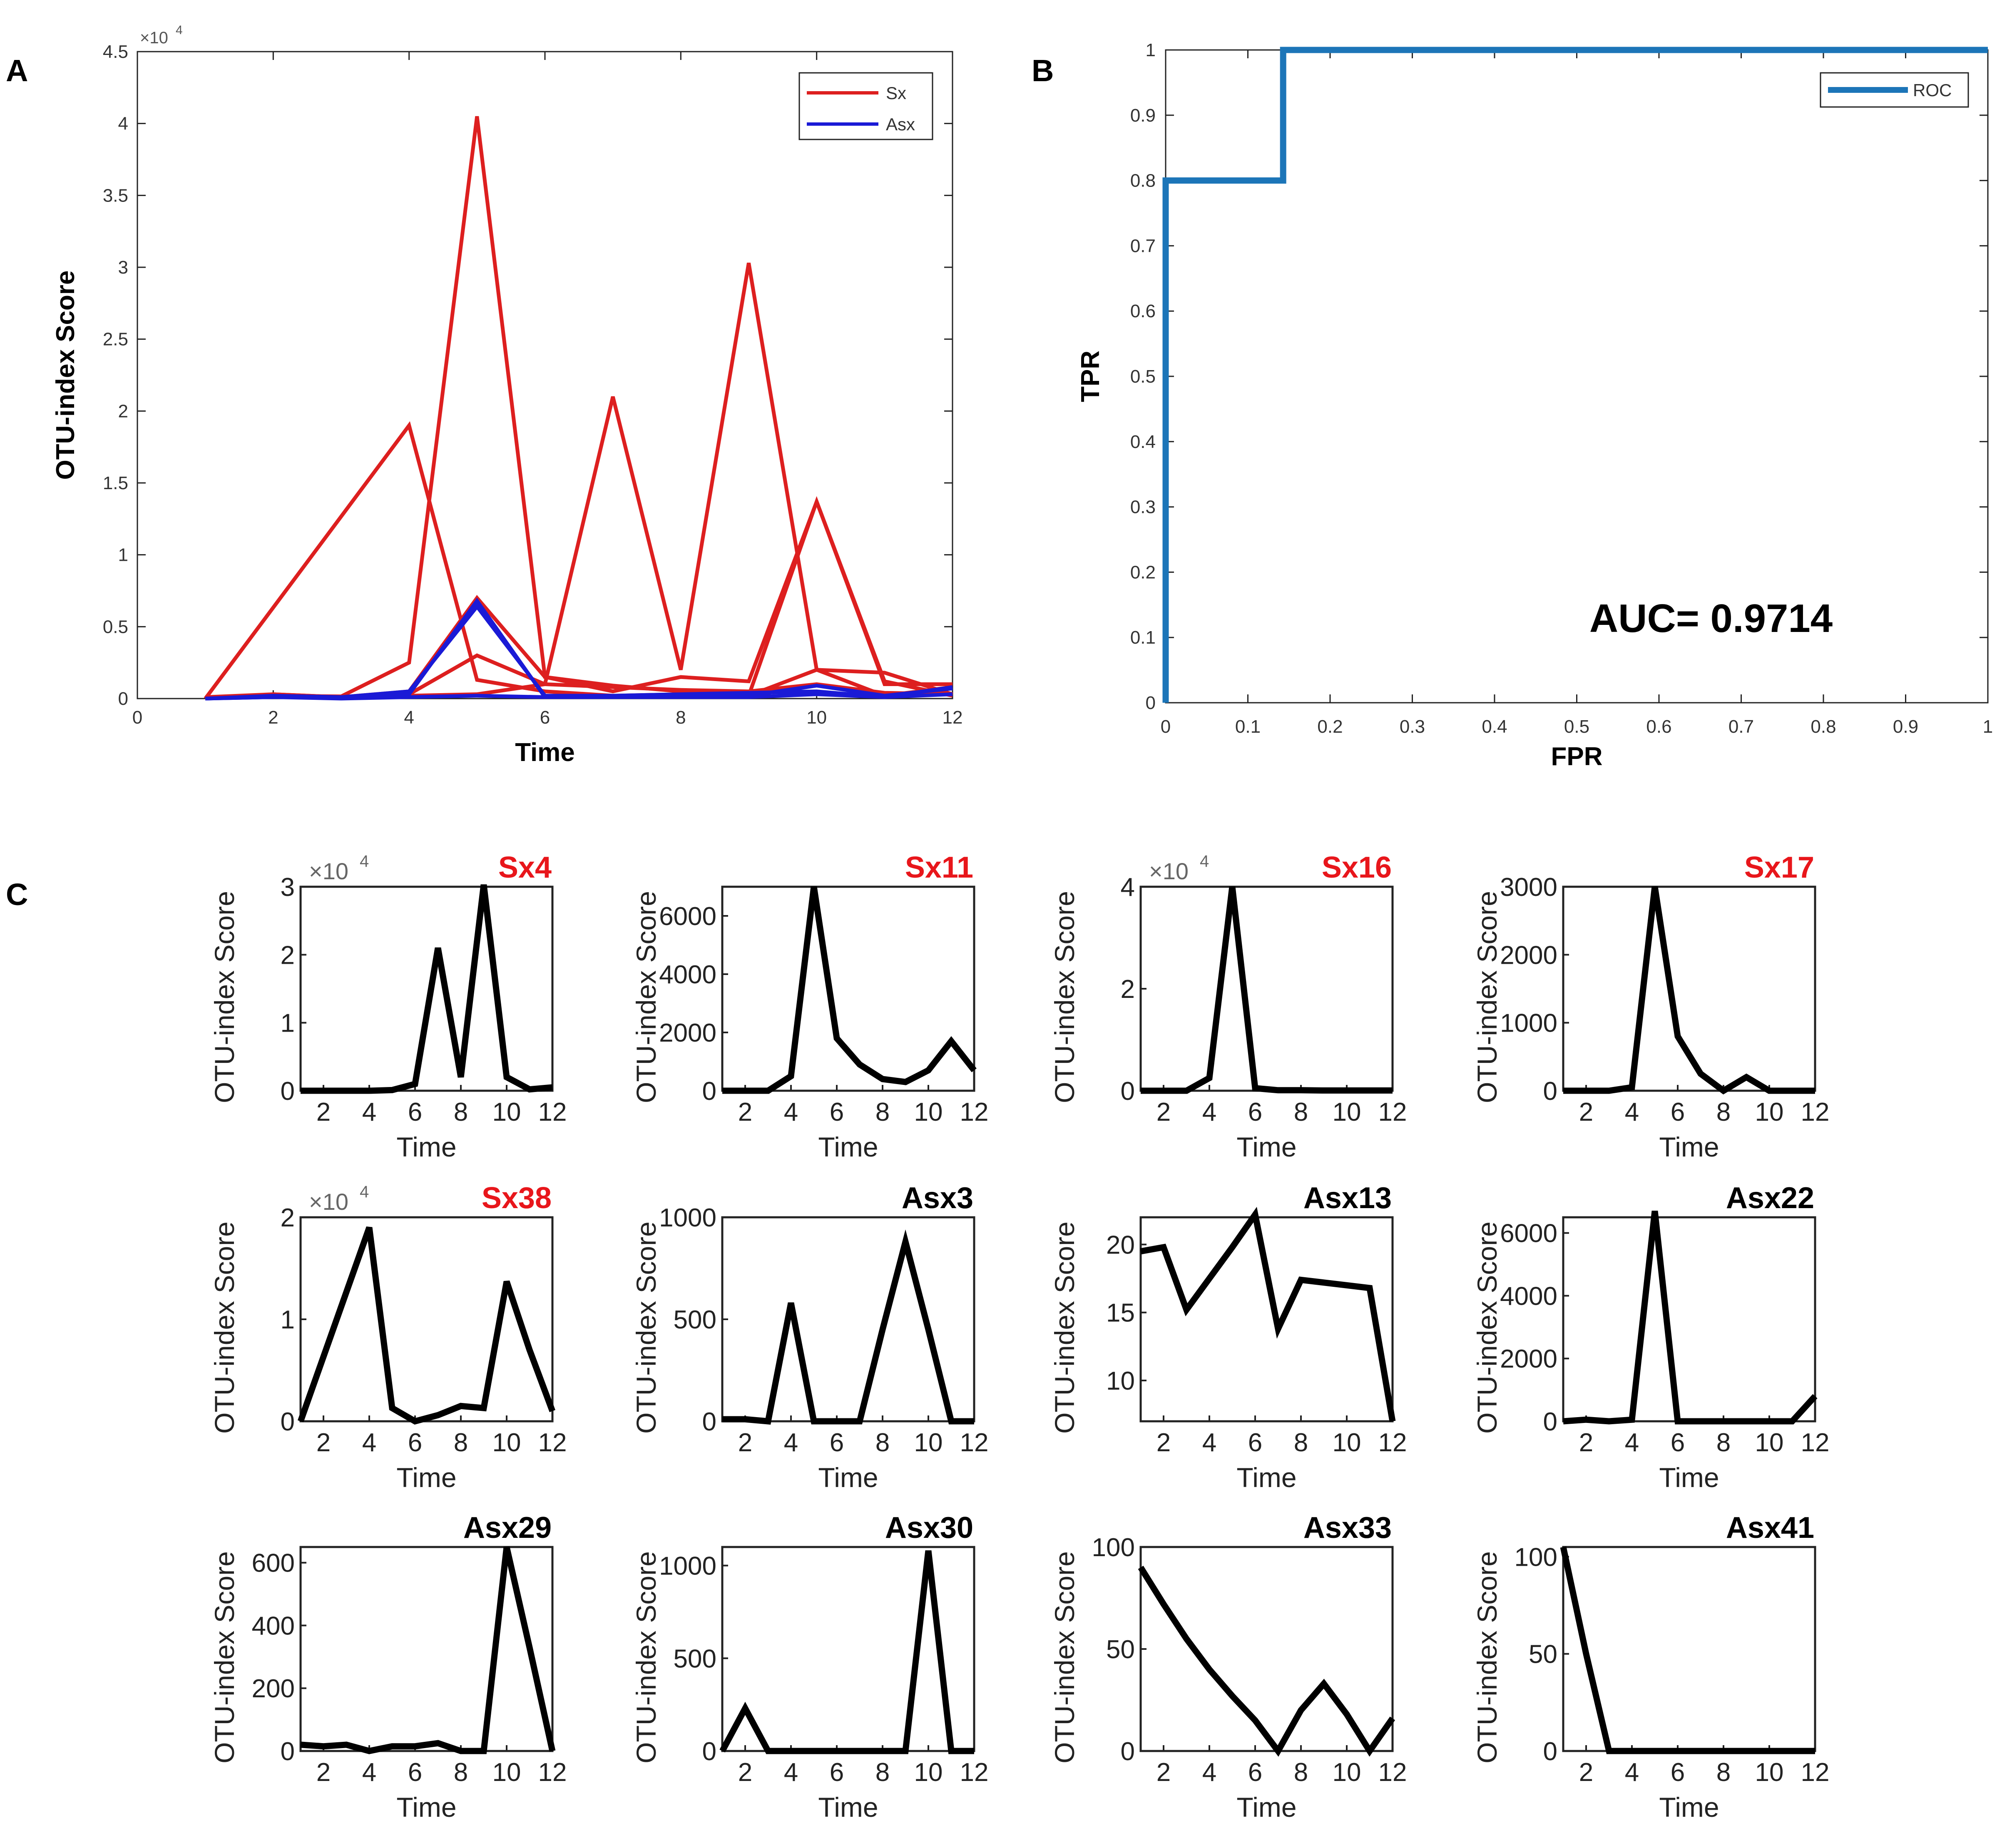 The width and height of the screenshot is (2007, 1848). What do you see at coordinates (929, 1528) in the screenshot?
I see `subplot-title: Asx30` at bounding box center [929, 1528].